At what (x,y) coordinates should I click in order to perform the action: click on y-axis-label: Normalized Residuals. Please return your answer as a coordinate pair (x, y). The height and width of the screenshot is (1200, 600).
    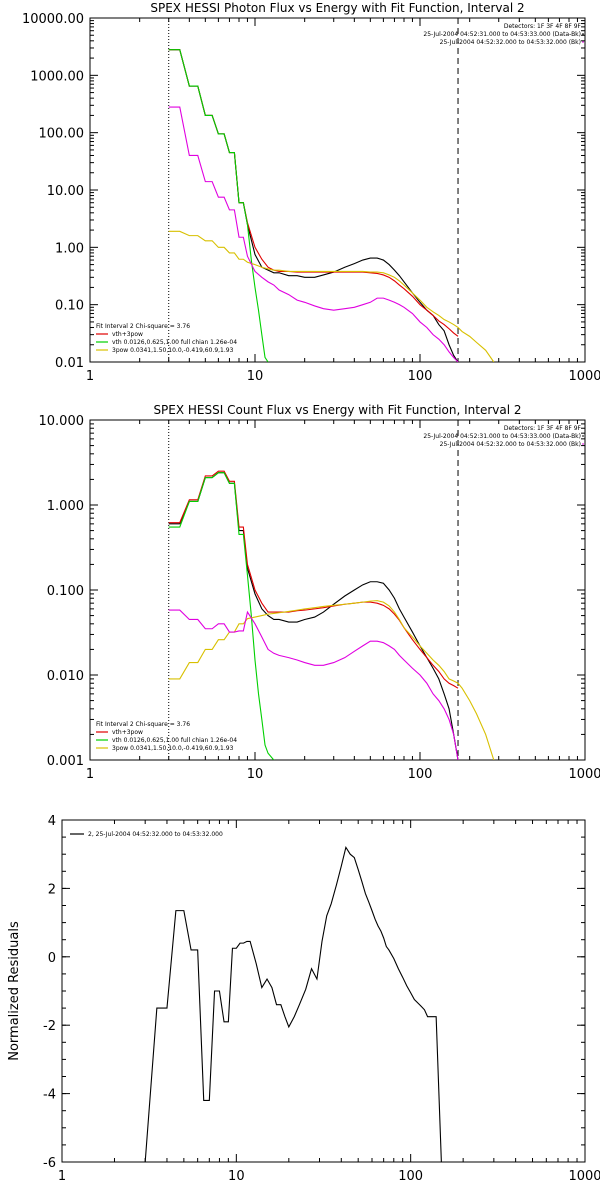
    Looking at the image, I should click on (14, 991).